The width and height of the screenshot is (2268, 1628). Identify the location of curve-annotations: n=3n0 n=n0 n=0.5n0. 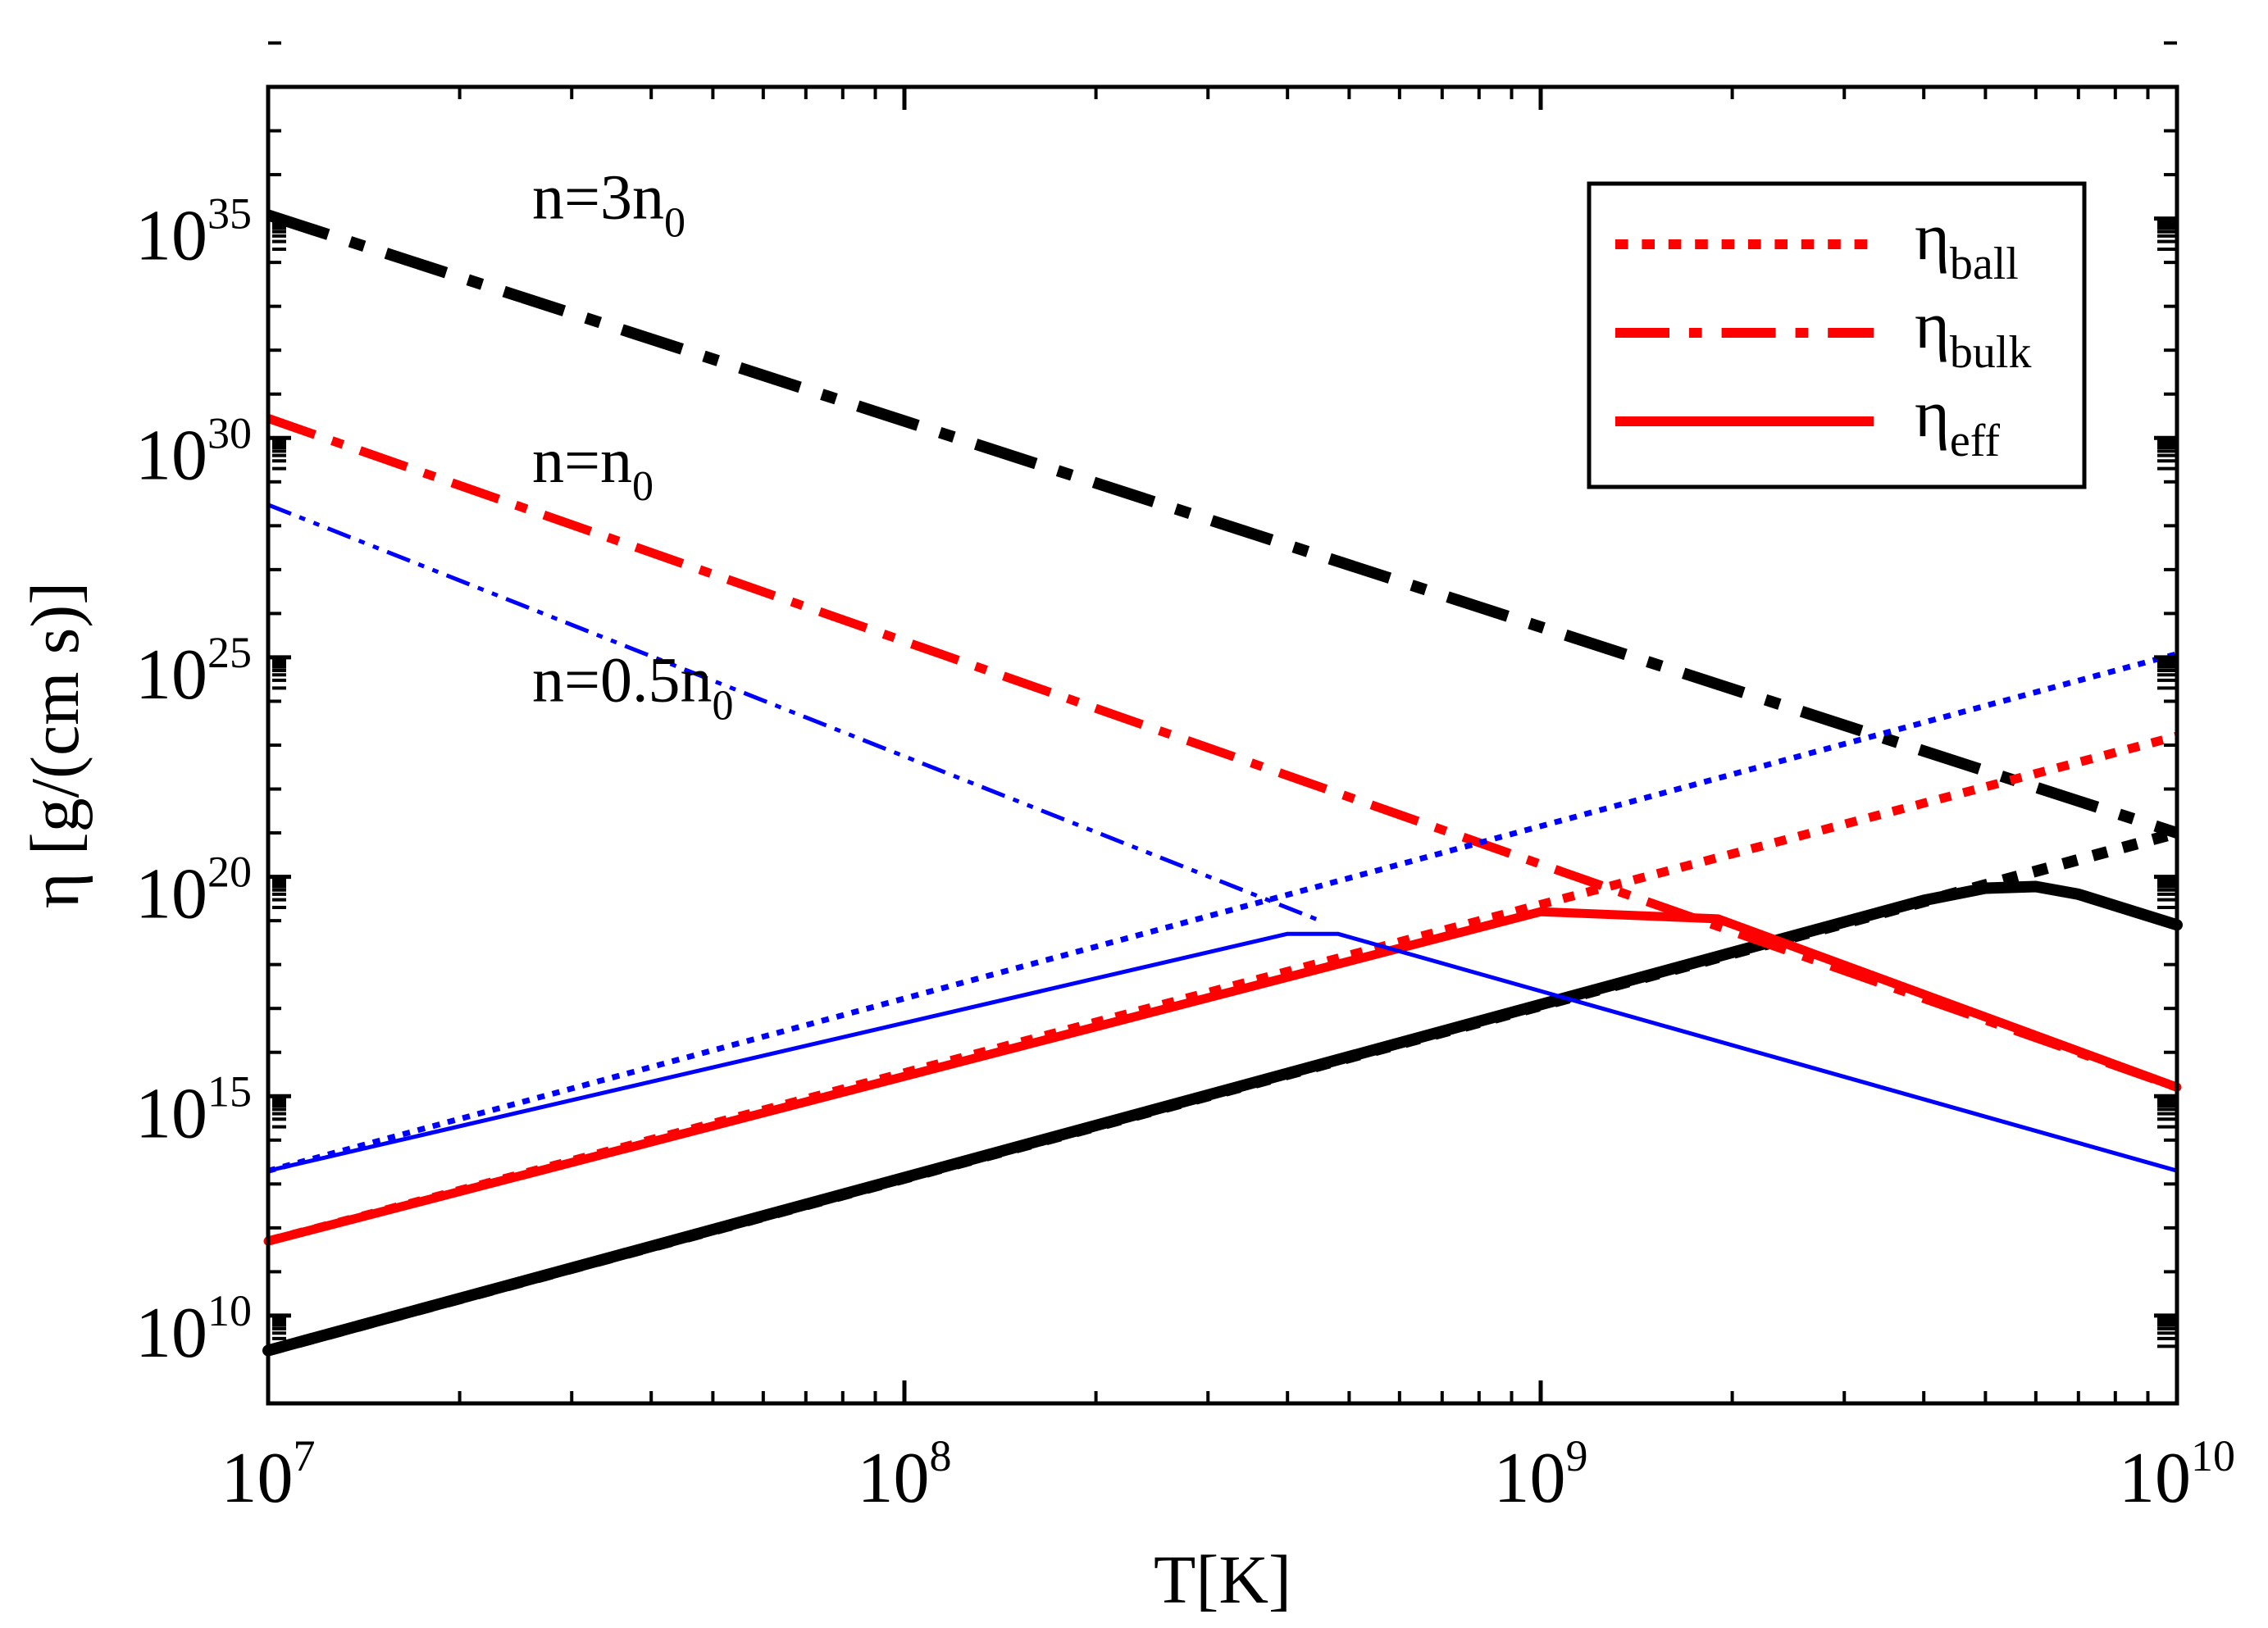
(633, 445).